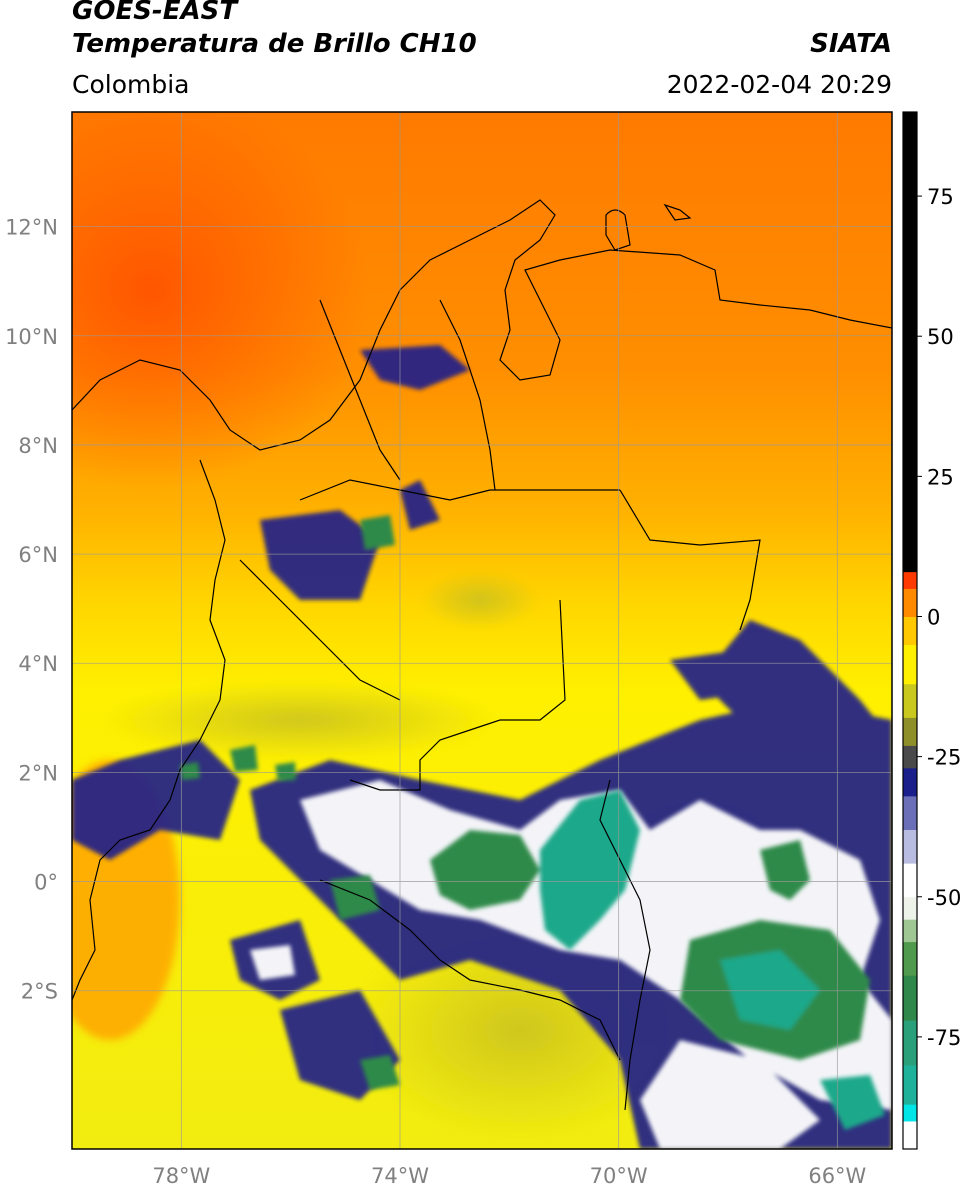 This screenshot has width=966, height=1190. Describe the element at coordinates (944, 1038) in the screenshot. I see `colorbar-tick-label: -75` at that location.